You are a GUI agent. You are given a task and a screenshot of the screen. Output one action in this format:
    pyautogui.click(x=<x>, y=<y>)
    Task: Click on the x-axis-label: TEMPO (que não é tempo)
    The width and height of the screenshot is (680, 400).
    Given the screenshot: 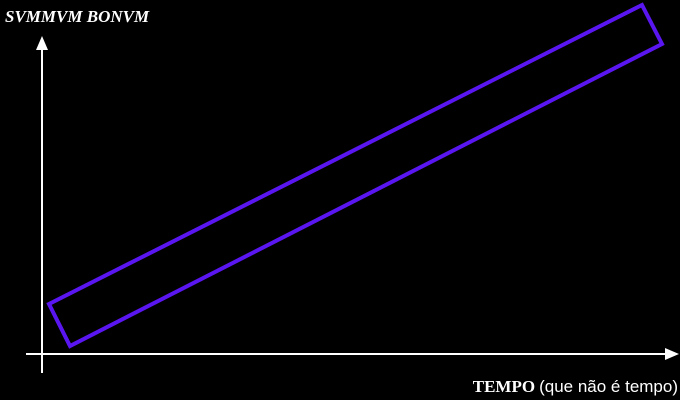 What is the action you would take?
    pyautogui.click(x=575, y=386)
    